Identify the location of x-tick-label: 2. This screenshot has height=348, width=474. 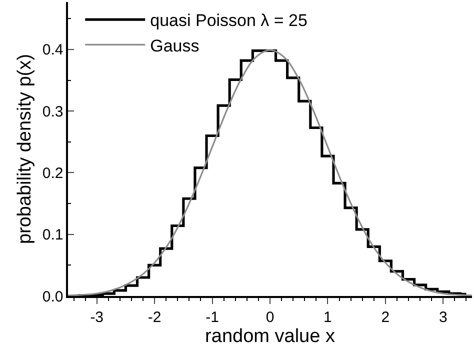
(385, 317).